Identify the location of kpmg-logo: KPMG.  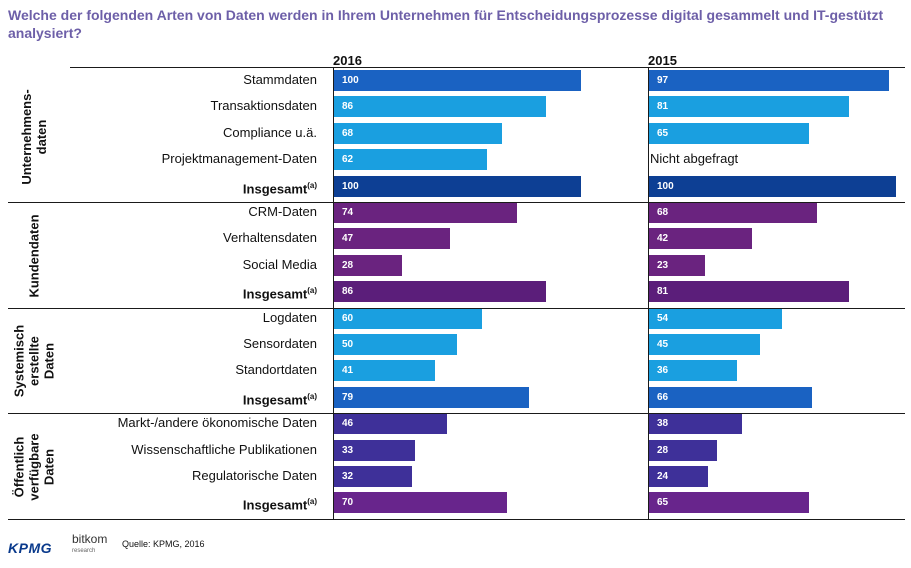
(30, 548).